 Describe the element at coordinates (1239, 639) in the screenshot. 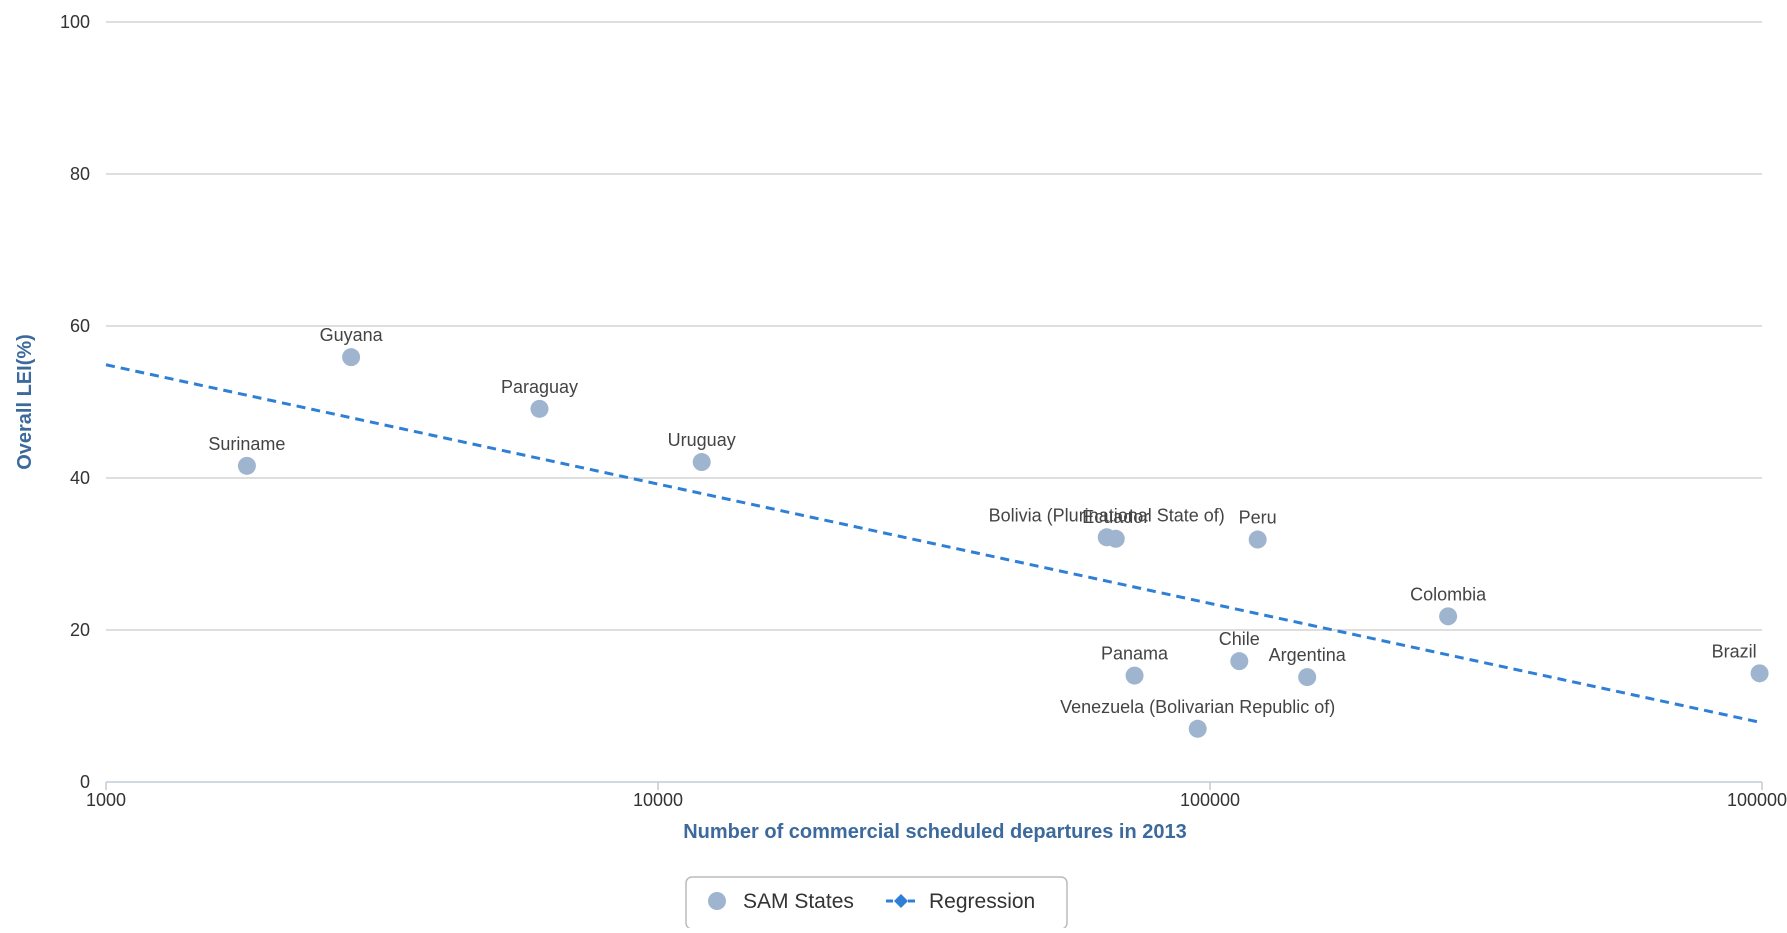

I see `point-label: Chile` at that location.